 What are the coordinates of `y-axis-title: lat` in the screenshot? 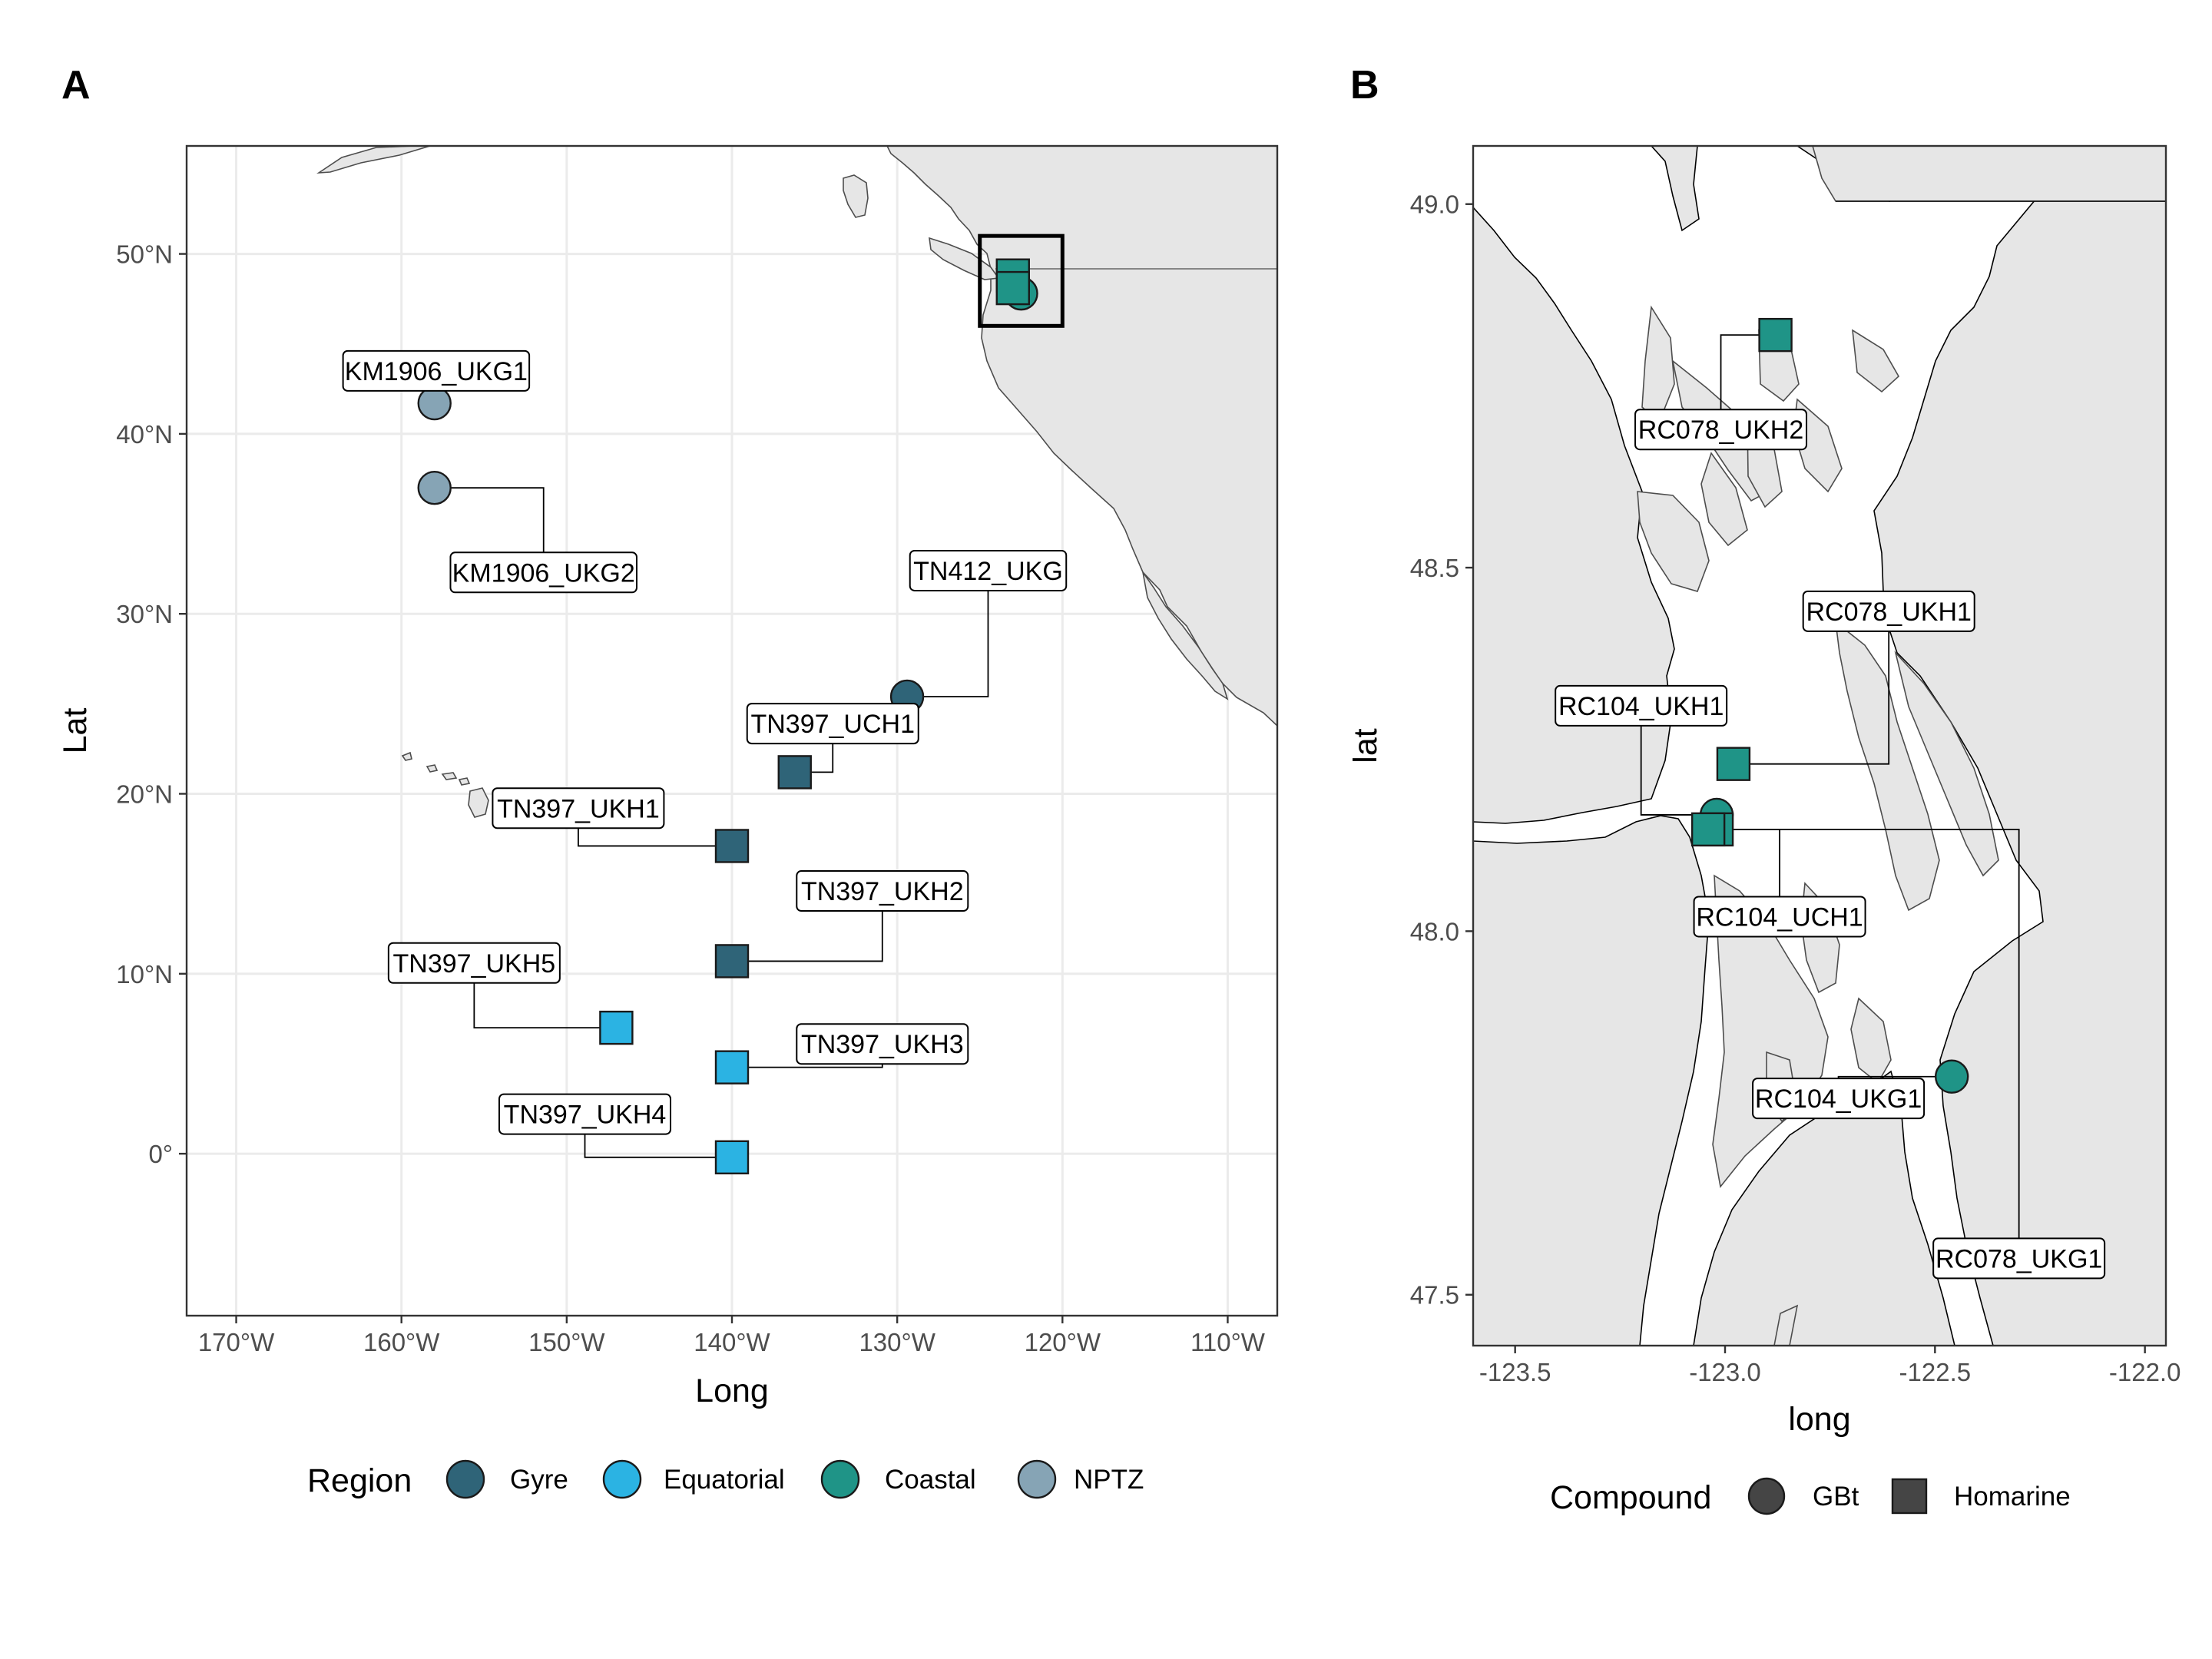 It's located at (1365, 745).